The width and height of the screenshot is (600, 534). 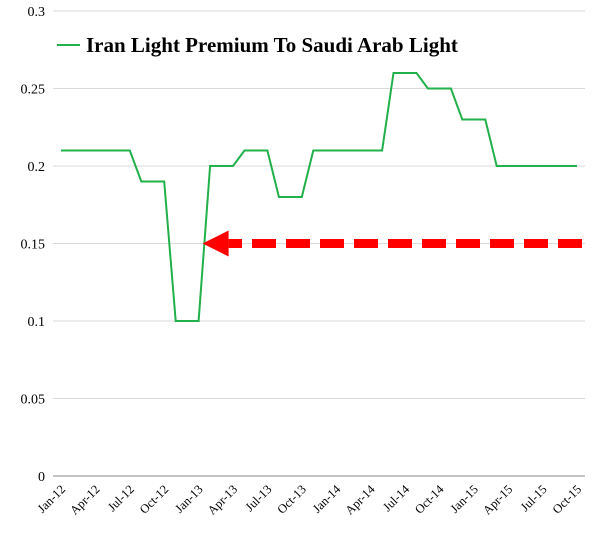 What do you see at coordinates (51, 498) in the screenshot?
I see `x-tick-label: Jan-12` at bounding box center [51, 498].